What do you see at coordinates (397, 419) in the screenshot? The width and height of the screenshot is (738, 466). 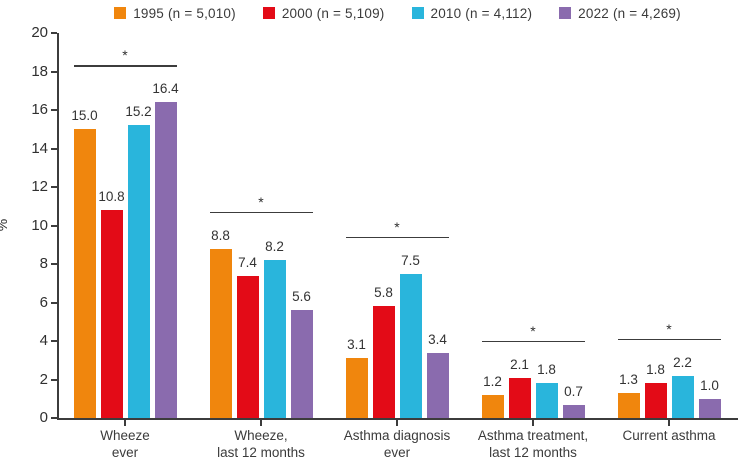 I see `x-axis-line` at bounding box center [397, 419].